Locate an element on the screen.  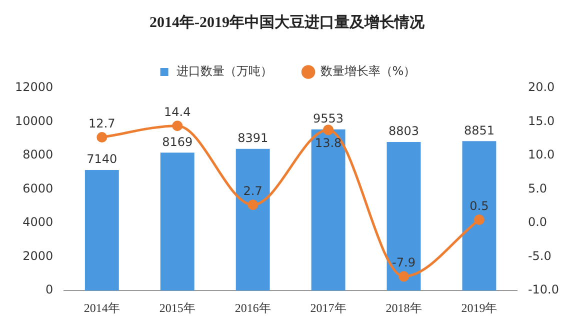
y2-tick-label: 20.0 is located at coordinates (541, 87).